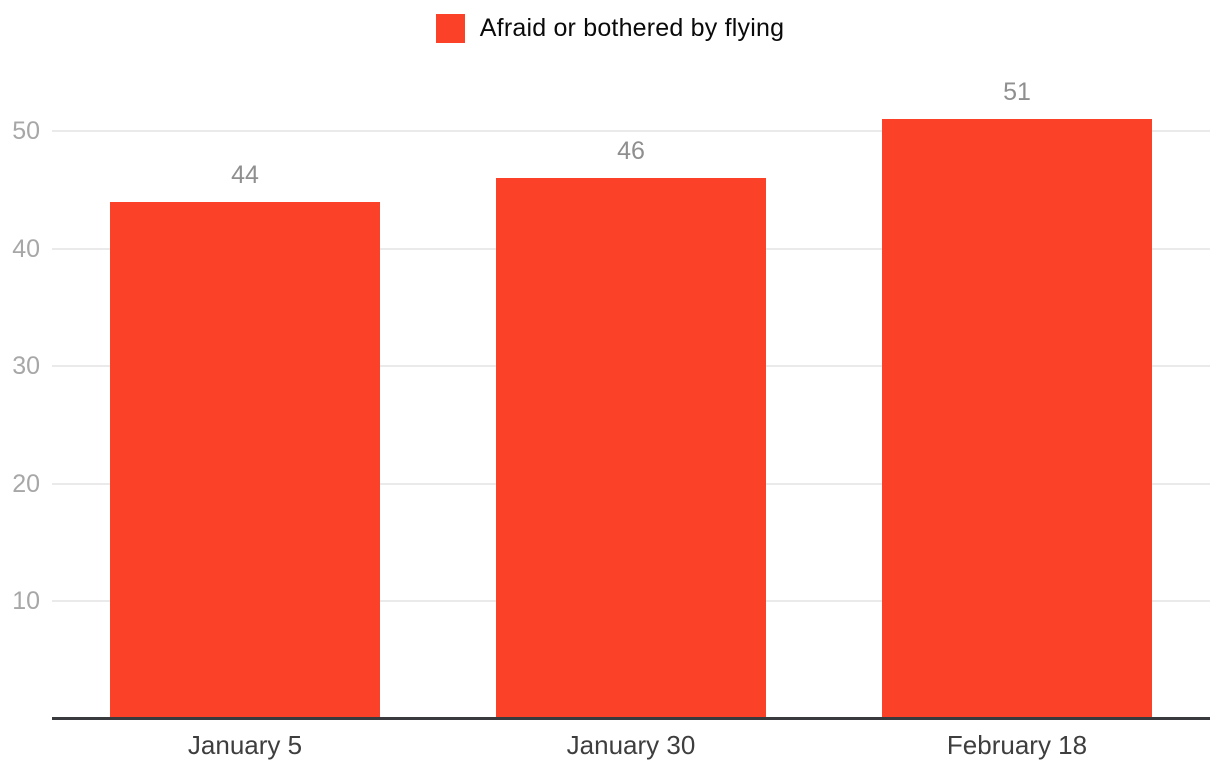 The image size is (1220, 772). What do you see at coordinates (631, 151) in the screenshot?
I see `bar-value-label: 46` at bounding box center [631, 151].